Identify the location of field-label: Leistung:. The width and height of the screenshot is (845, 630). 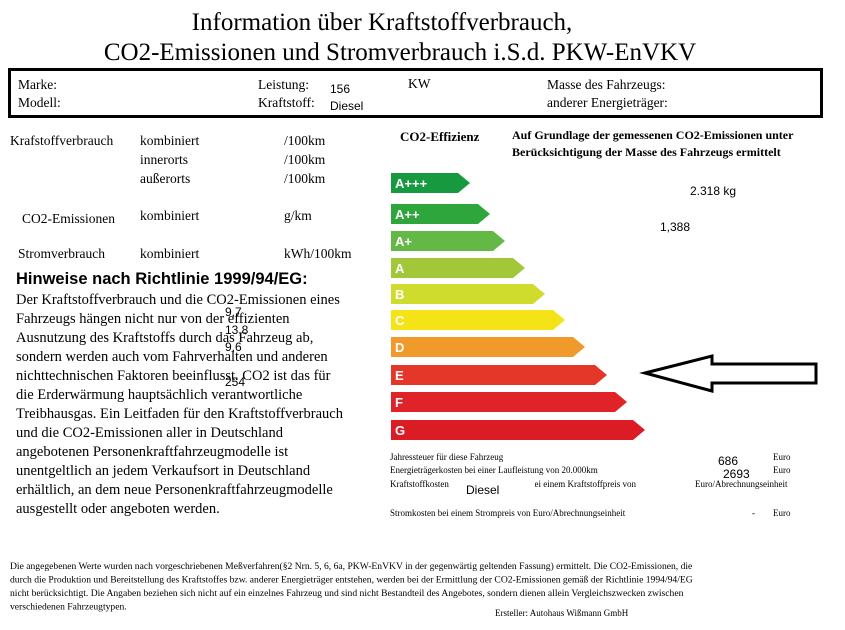
(283, 84).